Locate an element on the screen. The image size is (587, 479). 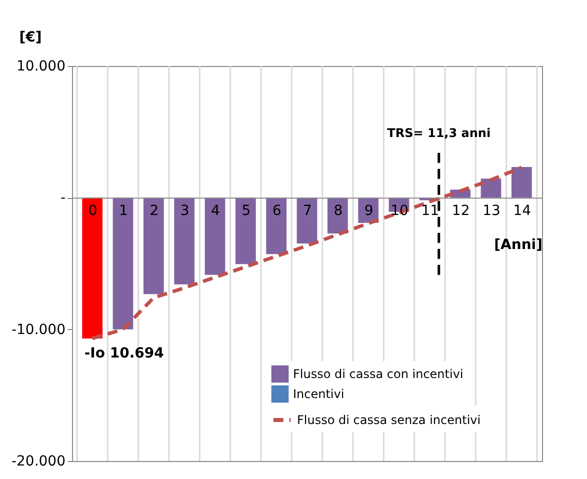
x-tick-label: 2 is located at coordinates (154, 211).